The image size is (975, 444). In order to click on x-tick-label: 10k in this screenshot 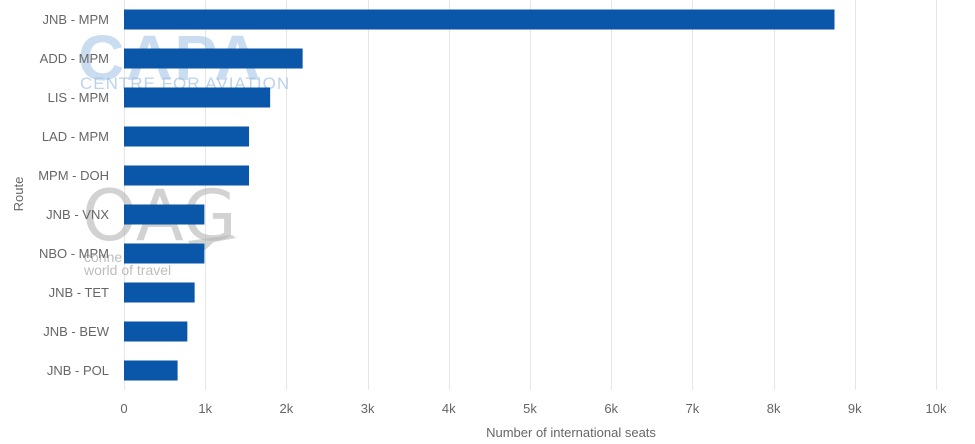, I will do `click(936, 408)`.